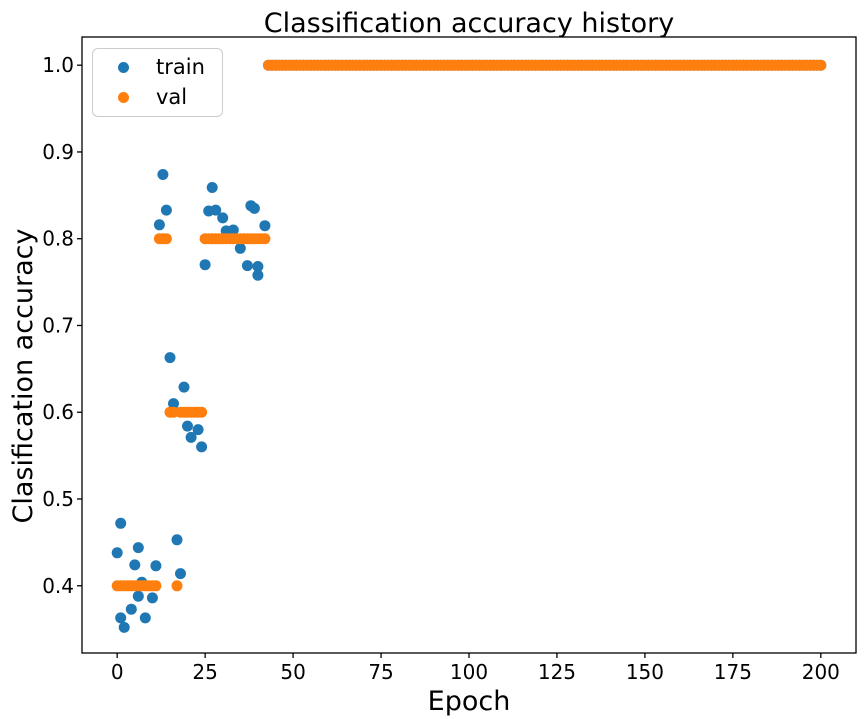 Image resolution: width=865 pixels, height=719 pixels. I want to click on legend: train val, so click(157, 82).